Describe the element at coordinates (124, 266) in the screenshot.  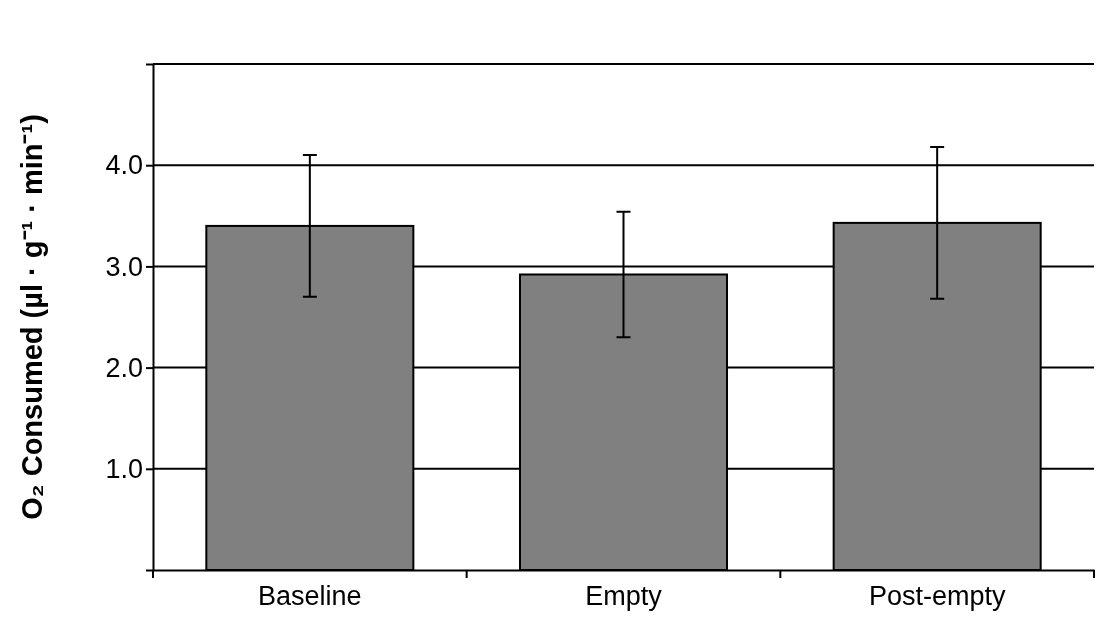
I see `y-tick-label: 3.0` at that location.